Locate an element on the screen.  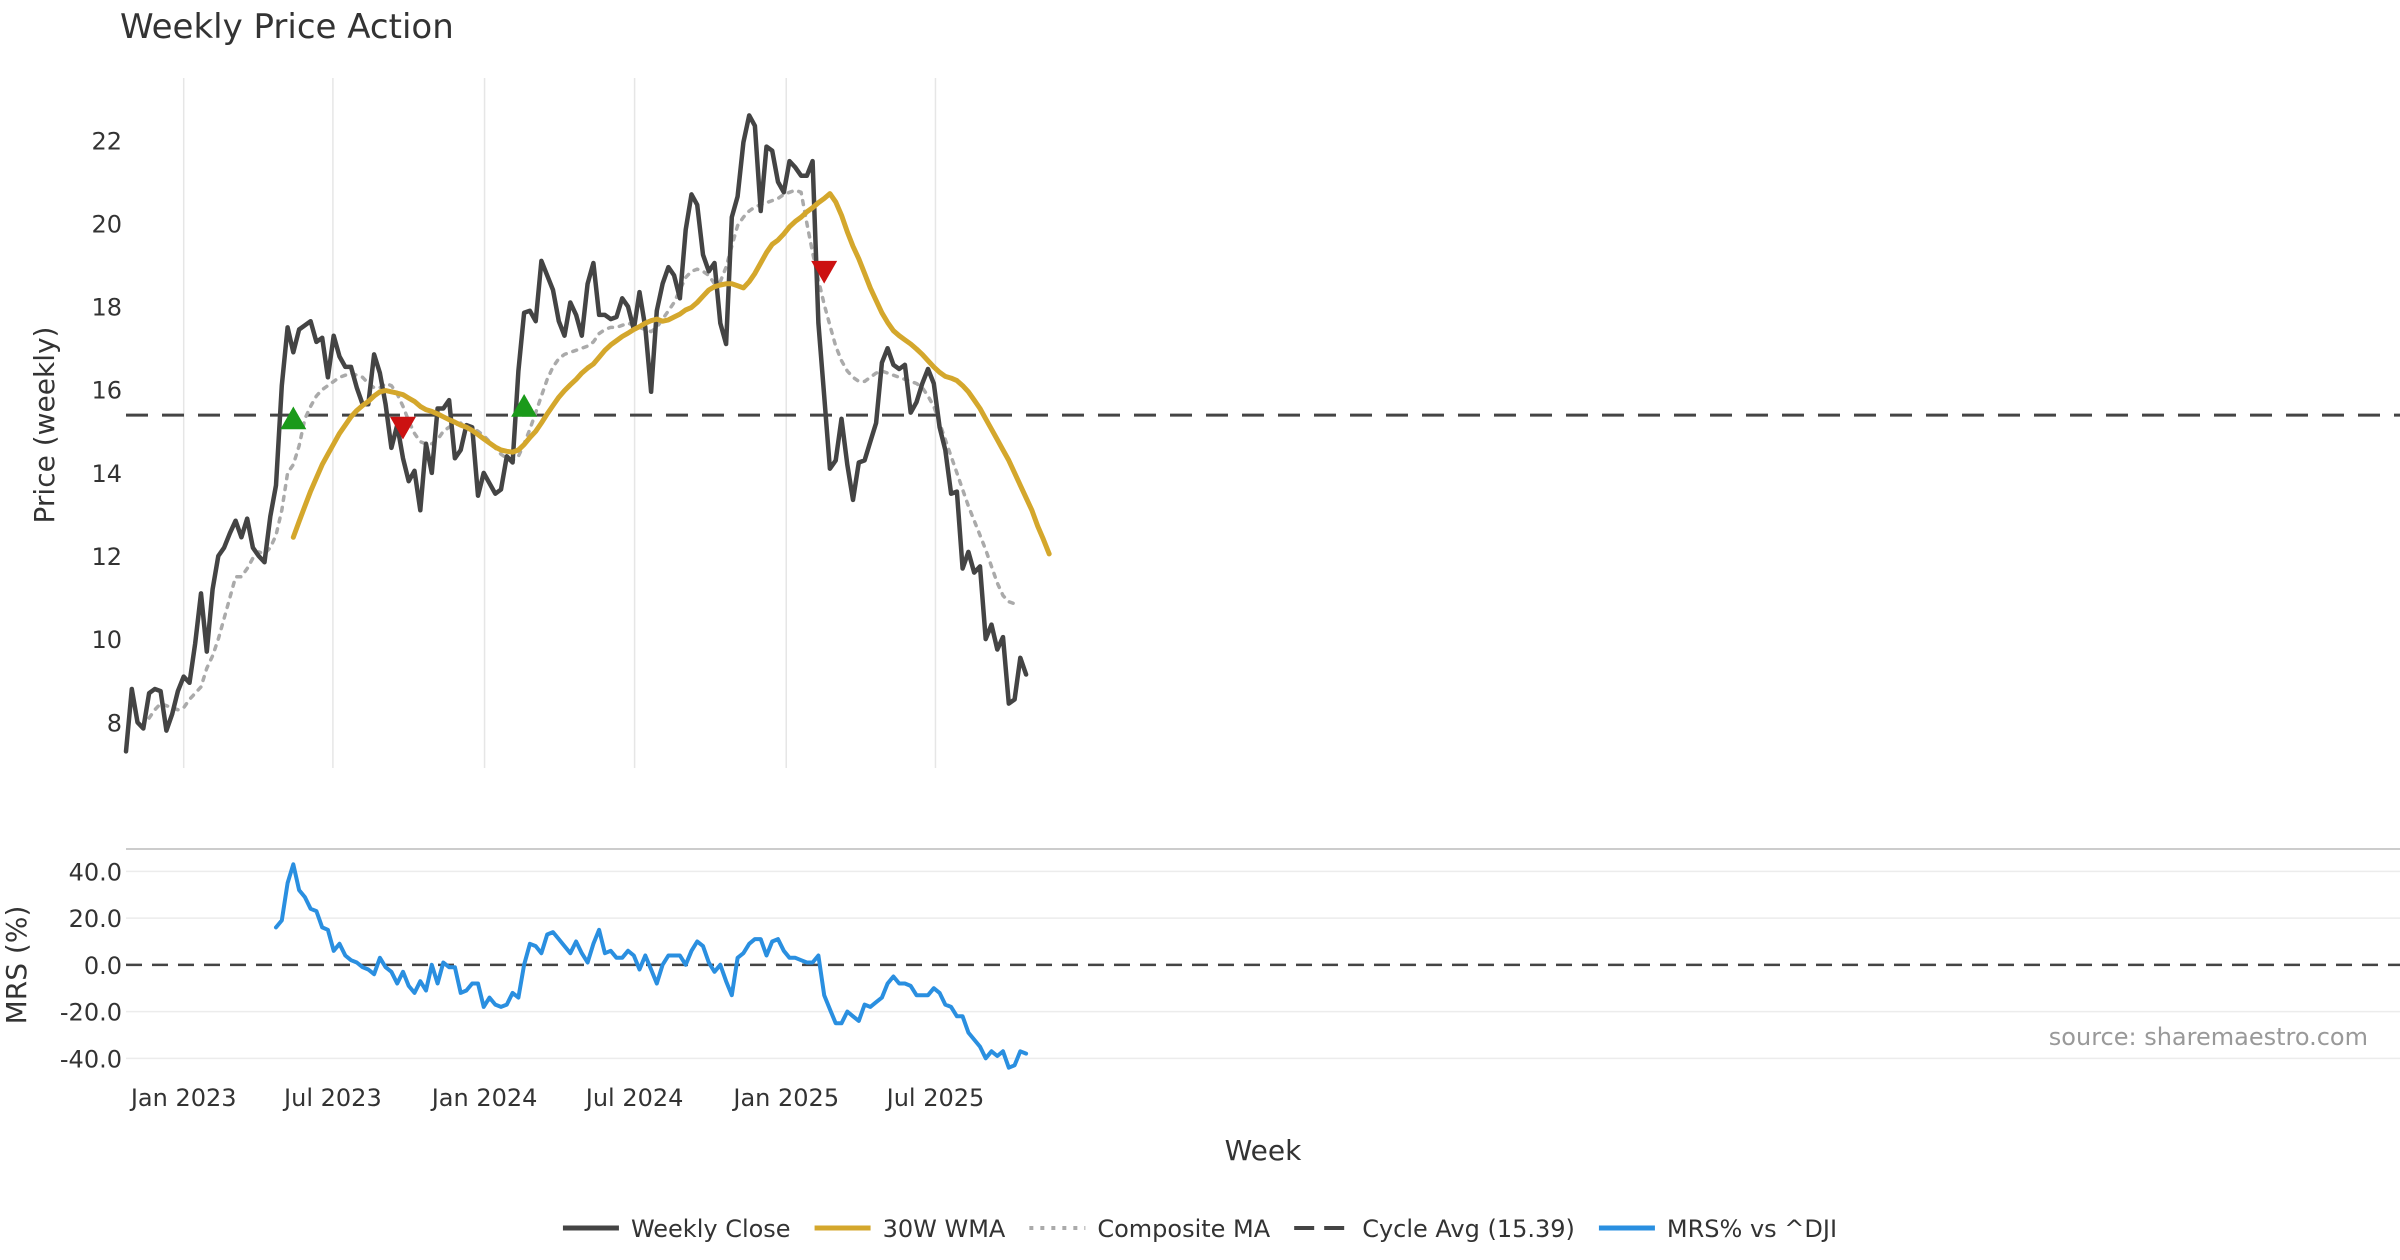
mrs-y-tick-label: 0.0 is located at coordinates (103, 966).